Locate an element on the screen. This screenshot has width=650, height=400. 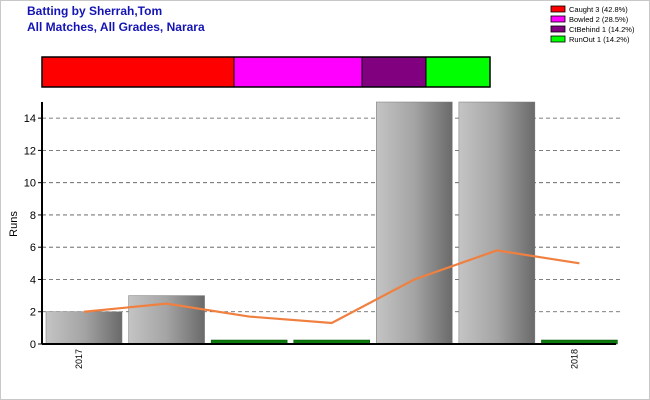
dismissal-strip-border is located at coordinates (266, 72).